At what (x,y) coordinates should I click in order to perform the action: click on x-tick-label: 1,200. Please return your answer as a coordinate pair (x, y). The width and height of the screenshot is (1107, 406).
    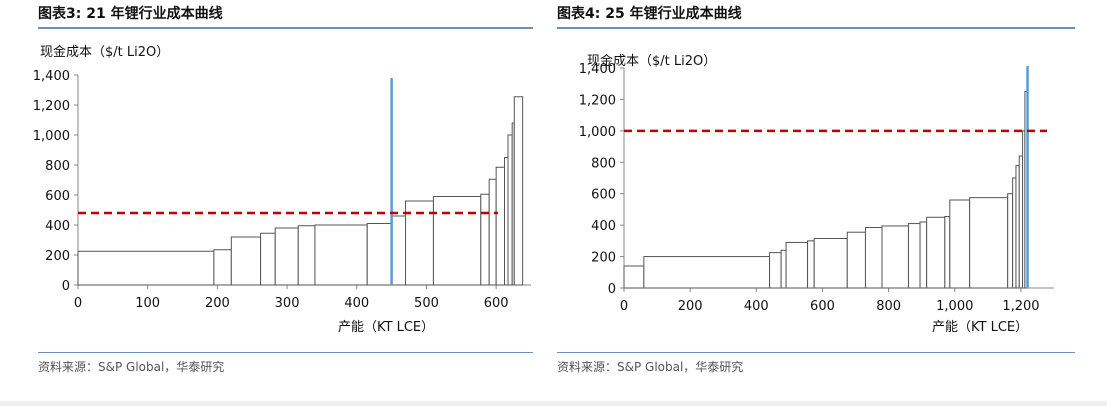
    Looking at the image, I should click on (1020, 306).